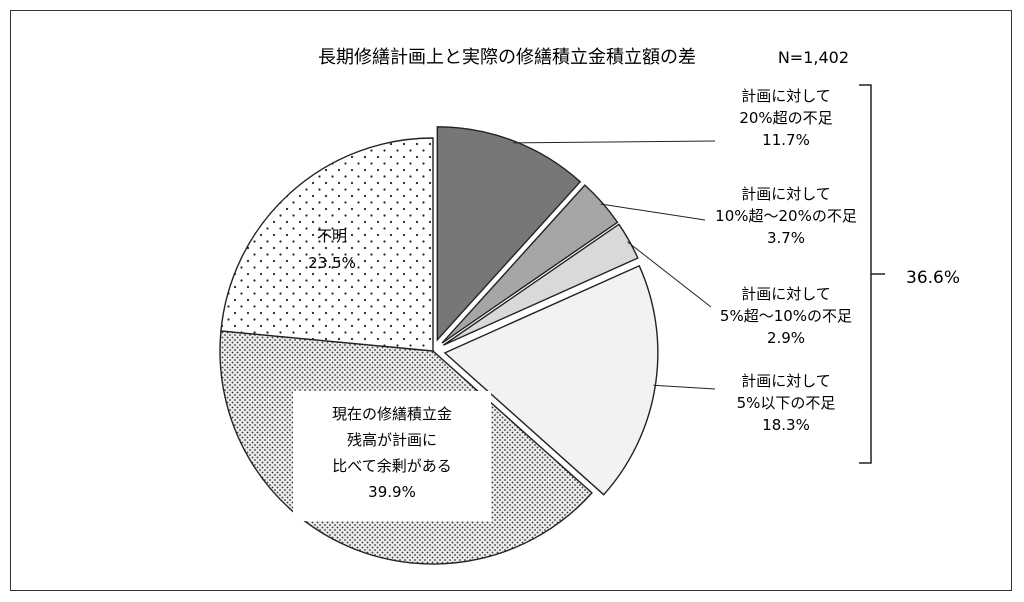 Image resolution: width=1024 pixels, height=602 pixels. Describe the element at coordinates (785, 118) in the screenshot. I see `slice-category-label: 20%超の不足` at that location.